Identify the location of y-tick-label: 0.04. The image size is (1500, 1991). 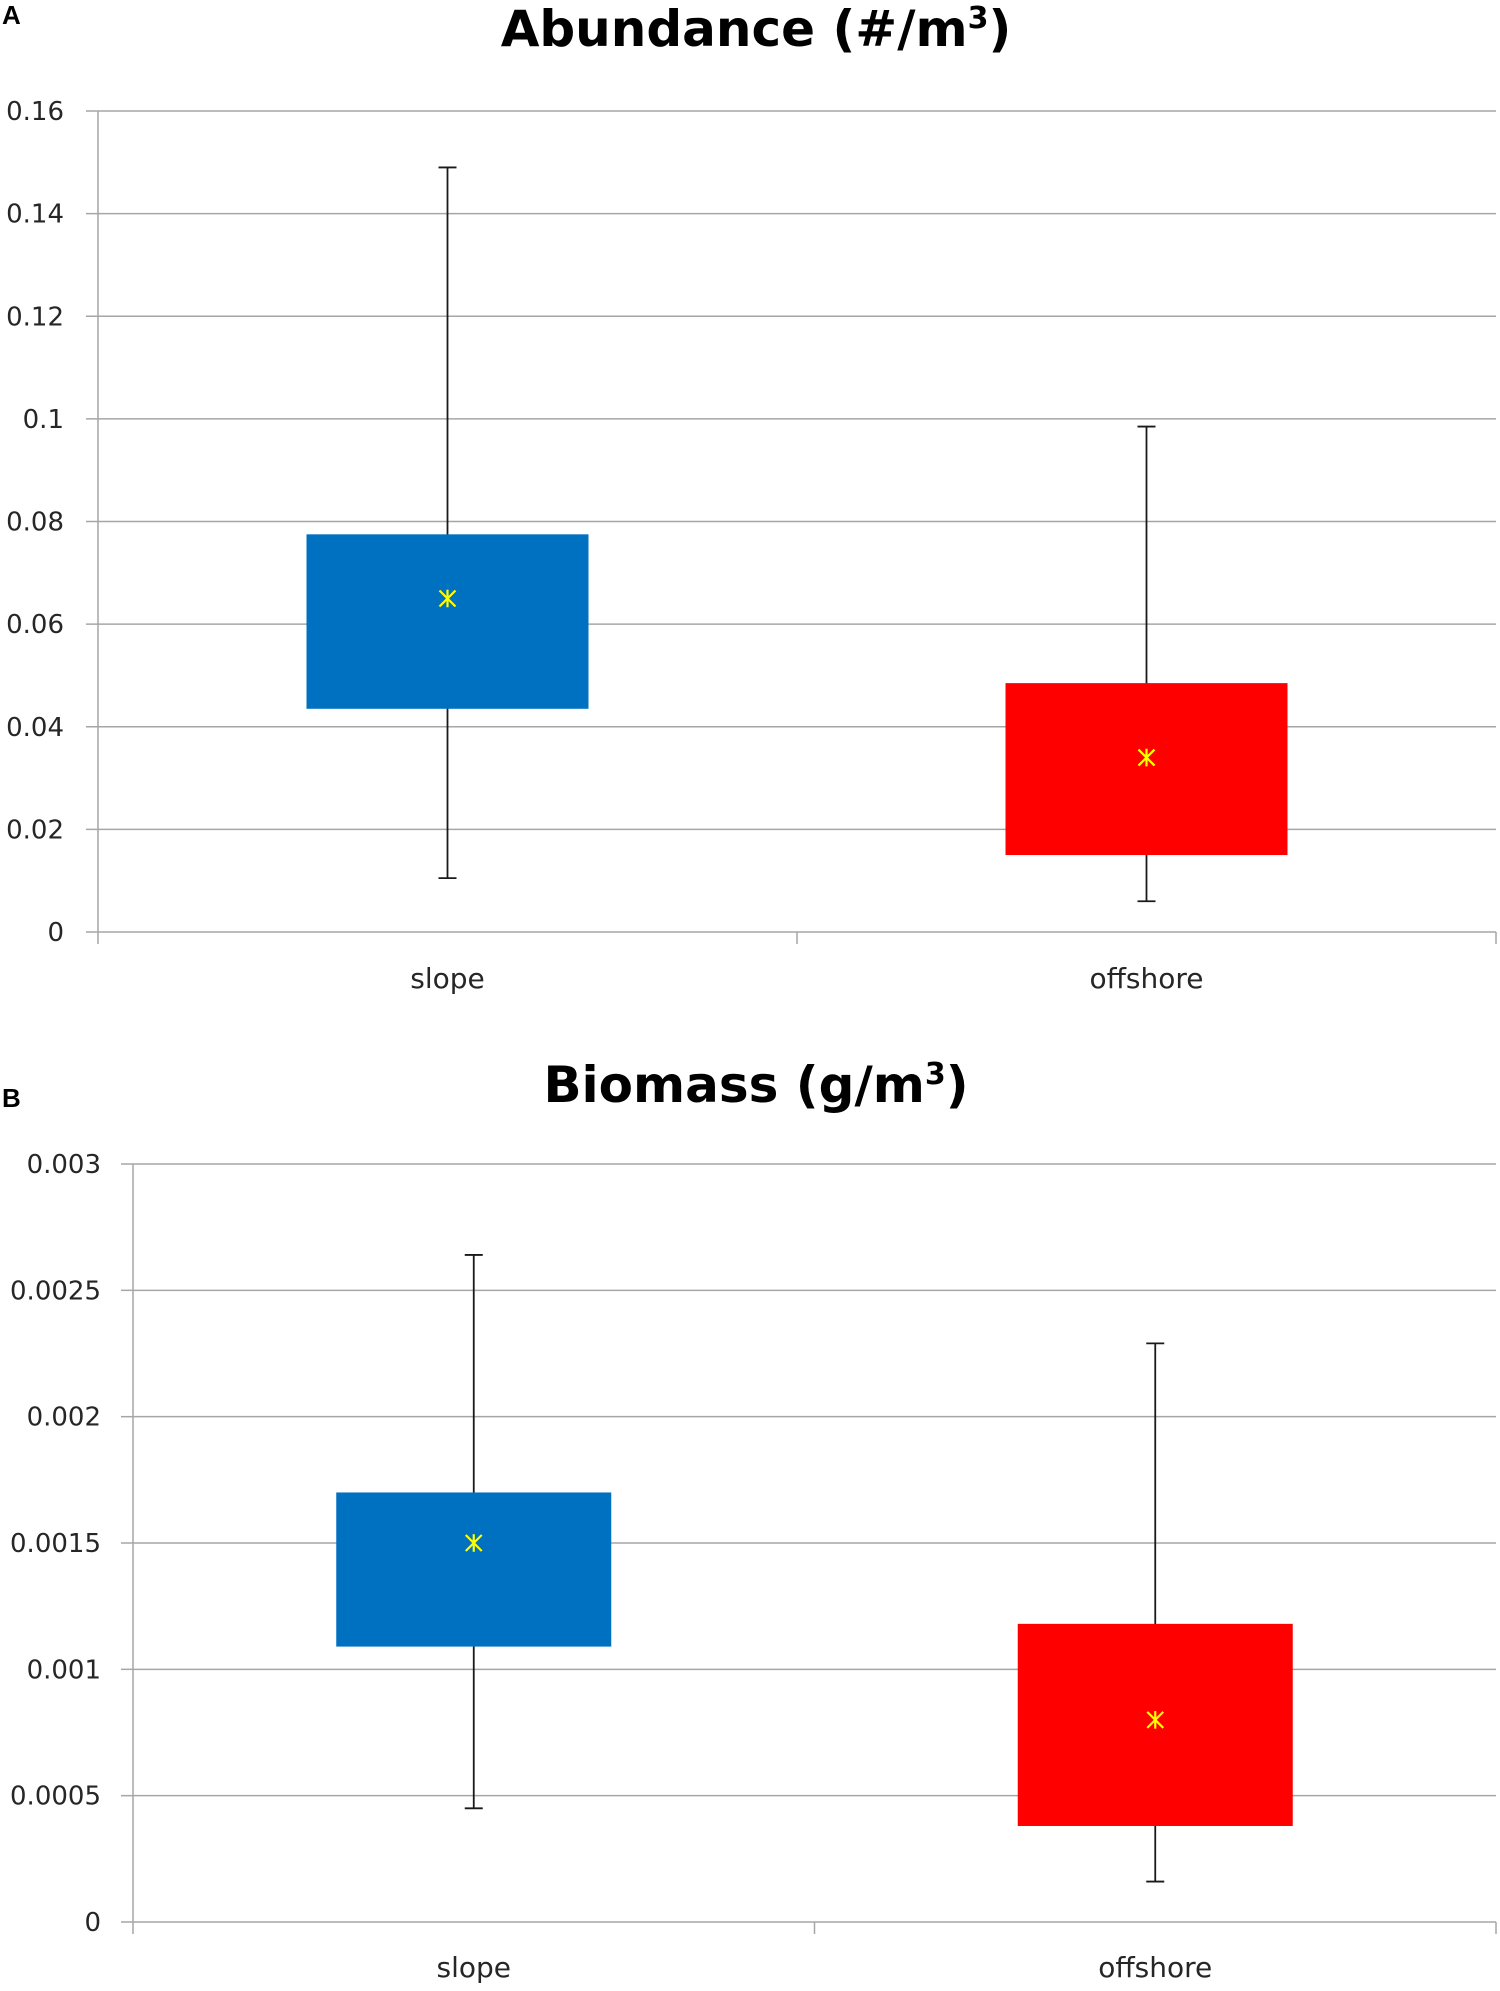
(35, 728).